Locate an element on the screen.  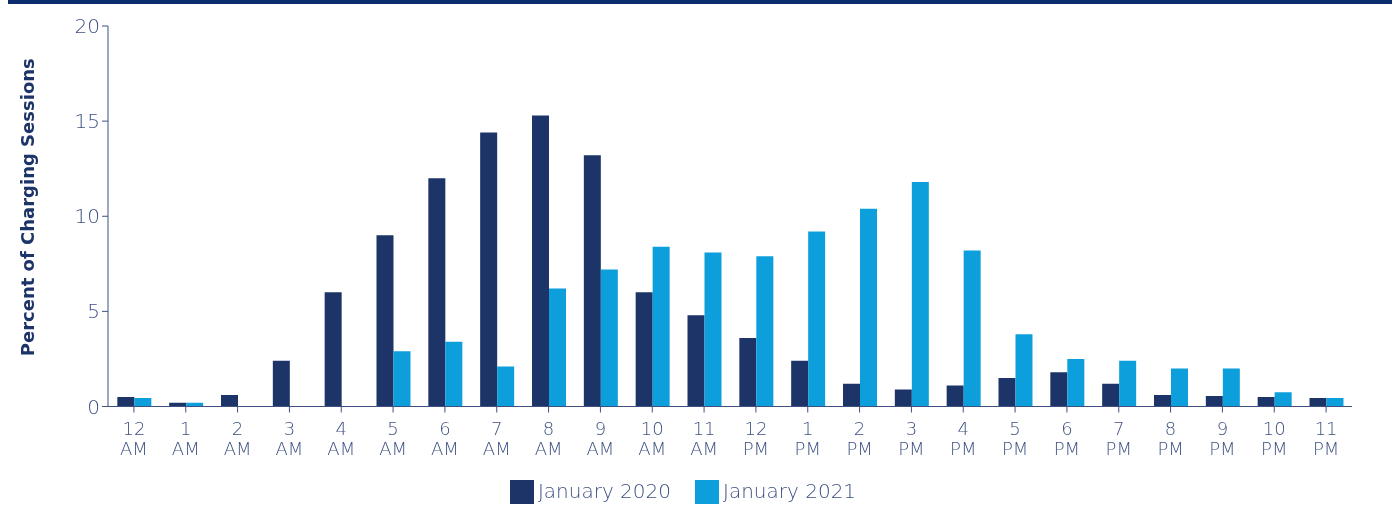
y-tick-label: 5 is located at coordinates (93, 311).